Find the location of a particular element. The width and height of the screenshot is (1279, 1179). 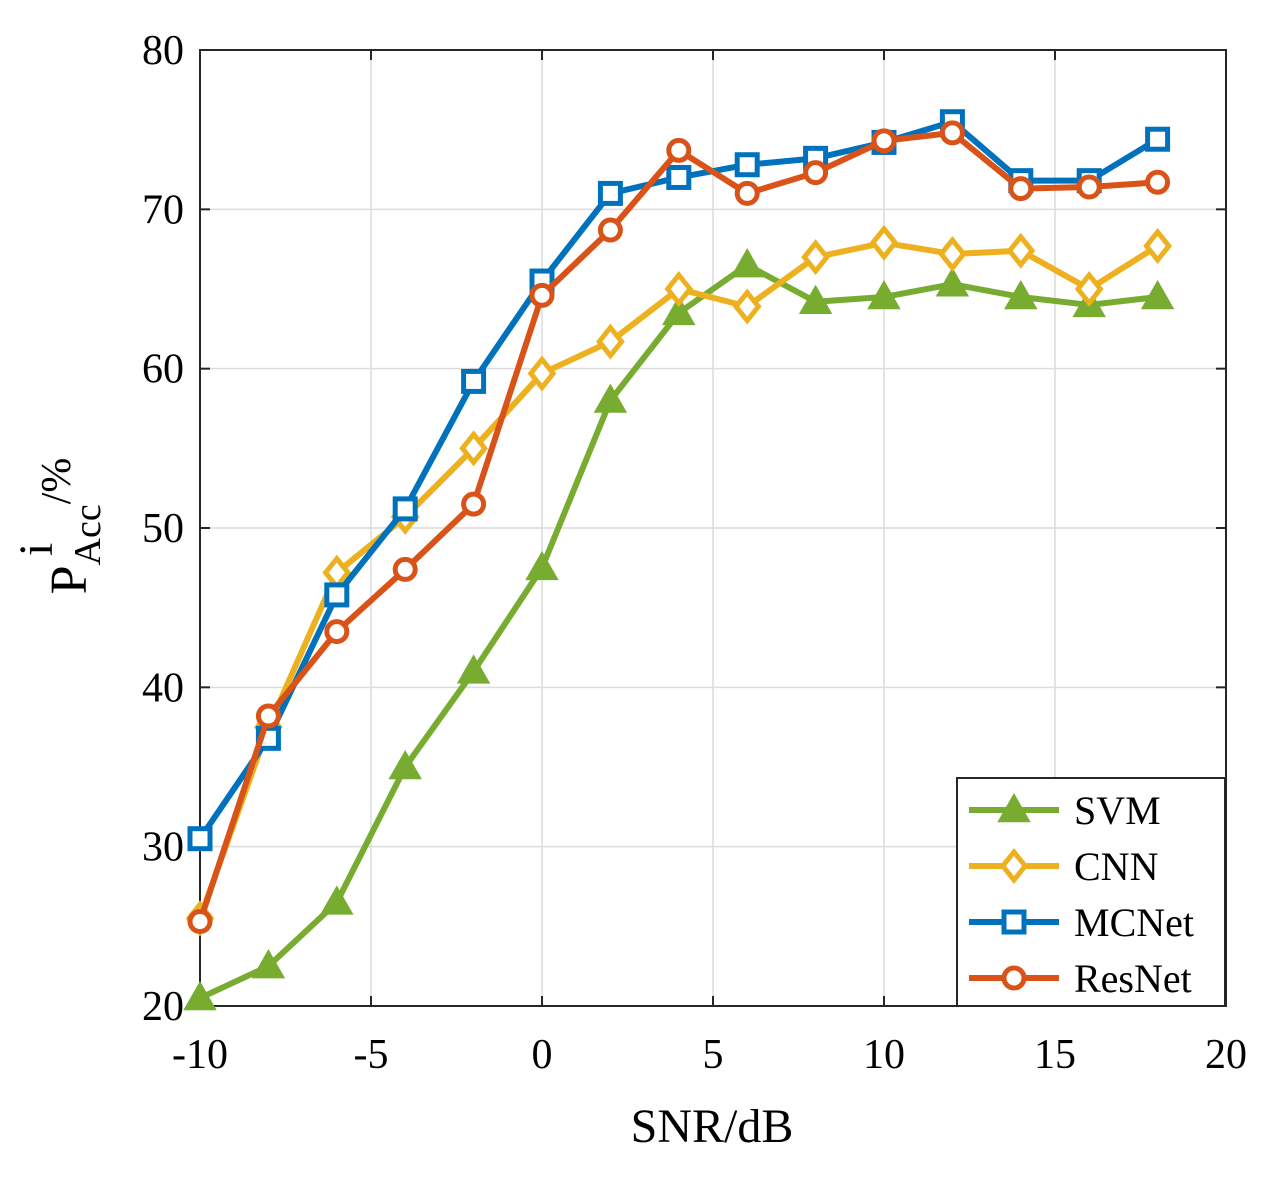

y-axis-label-subscript: Acc is located at coordinates (88, 534).